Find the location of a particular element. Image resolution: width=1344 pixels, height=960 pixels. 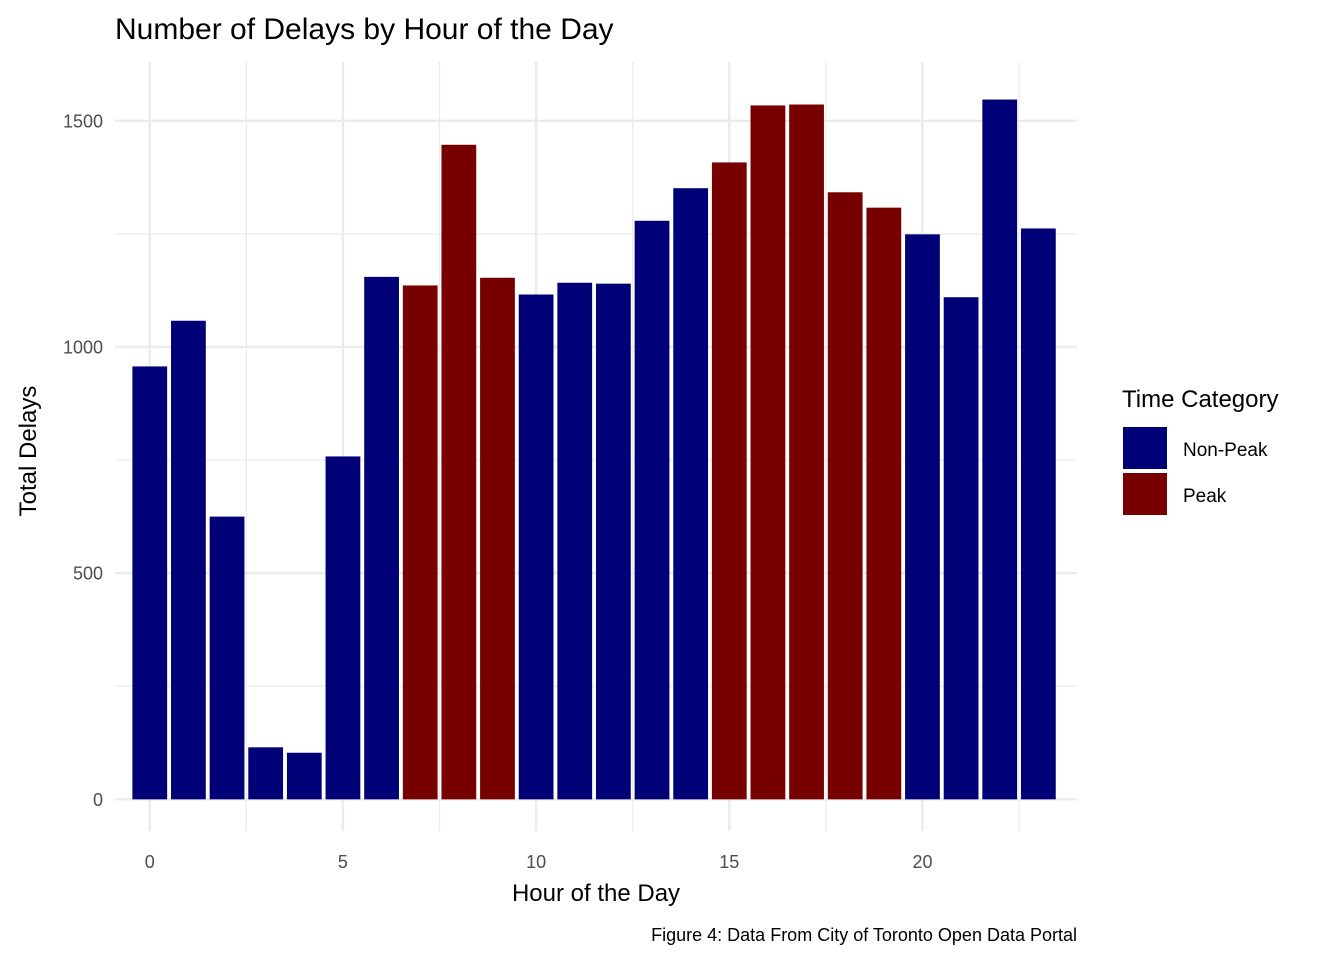

y-tick-label-1000: 1000 is located at coordinates (83, 347).